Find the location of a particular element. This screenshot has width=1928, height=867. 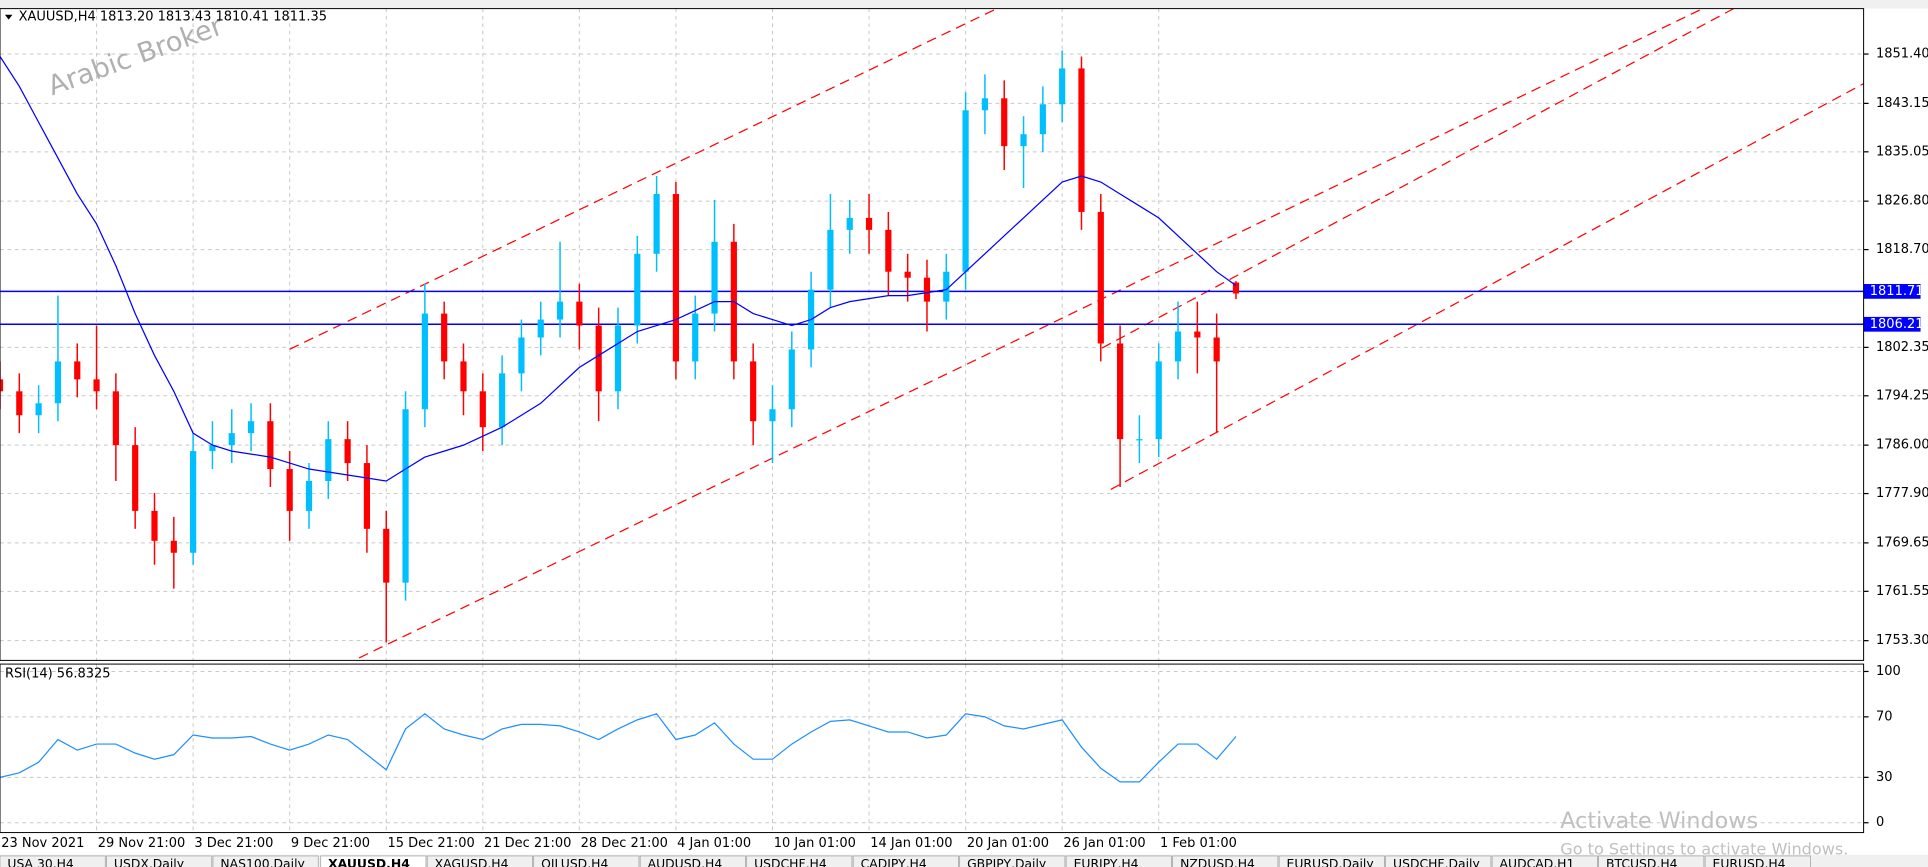

trend-line is located at coordinates (643, 179).